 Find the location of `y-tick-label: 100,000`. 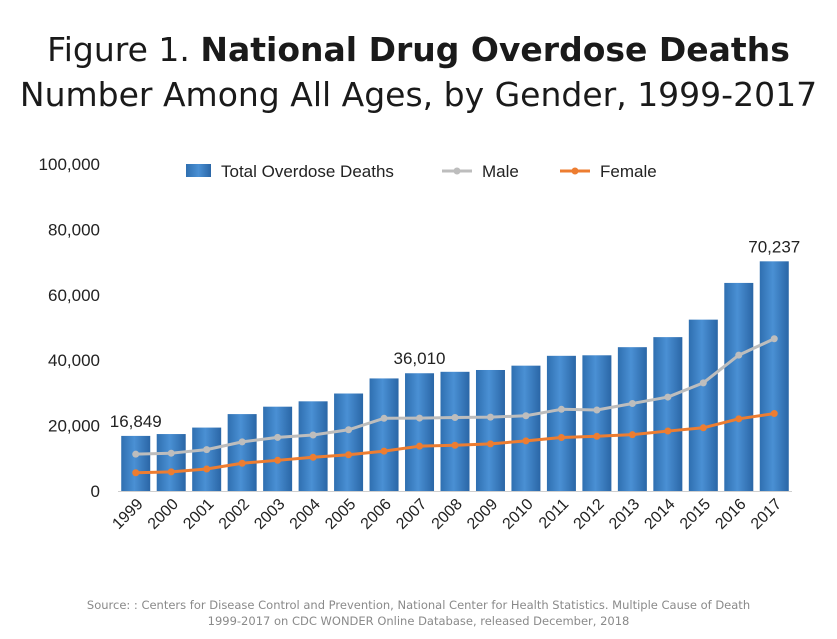

y-tick-label: 100,000 is located at coordinates (69, 164).